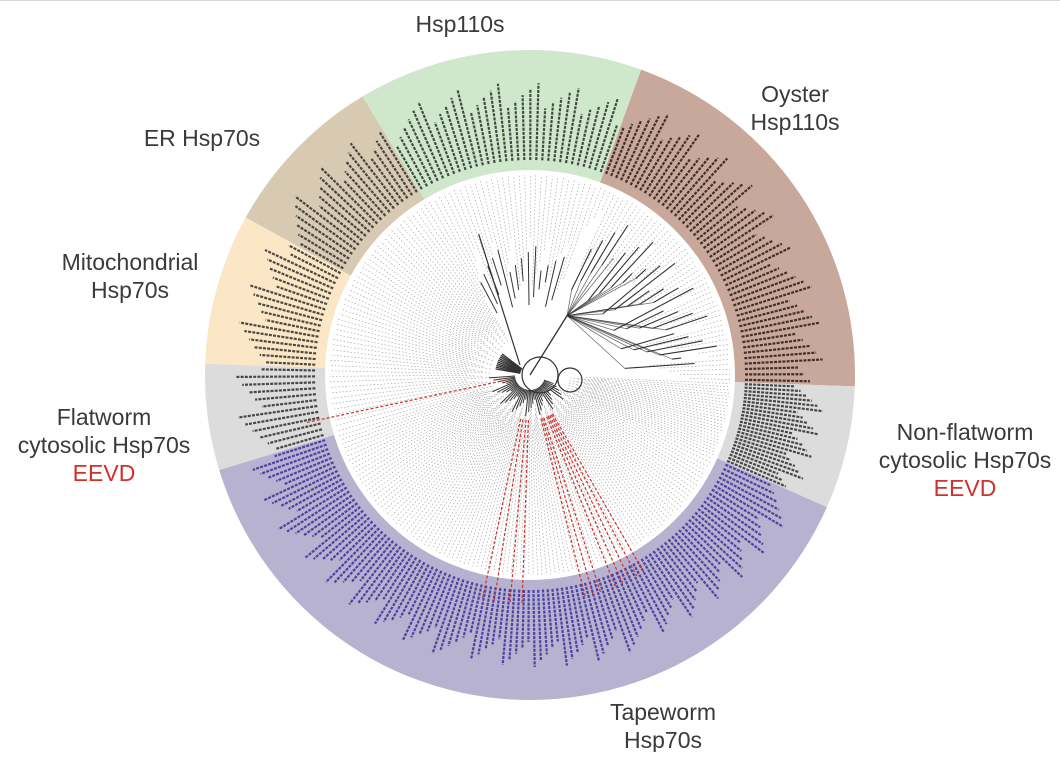 This screenshot has width=1060, height=757. I want to click on clade-label-line: Flatworm, so click(104, 417).